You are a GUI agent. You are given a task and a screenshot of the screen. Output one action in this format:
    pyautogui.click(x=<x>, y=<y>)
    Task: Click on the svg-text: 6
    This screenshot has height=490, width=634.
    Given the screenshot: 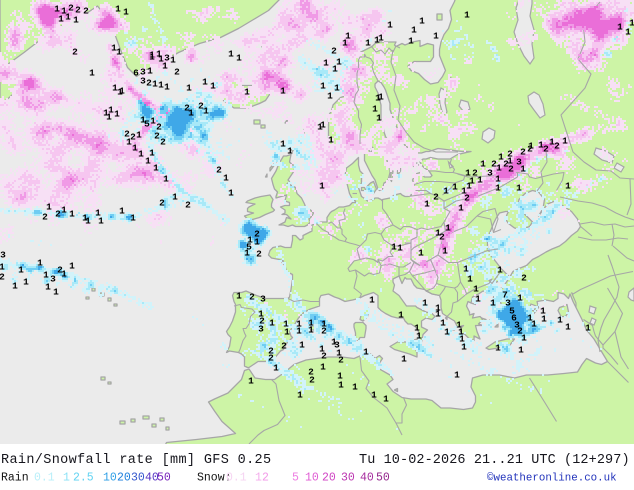 What is the action you would take?
    pyautogui.click(x=514, y=318)
    